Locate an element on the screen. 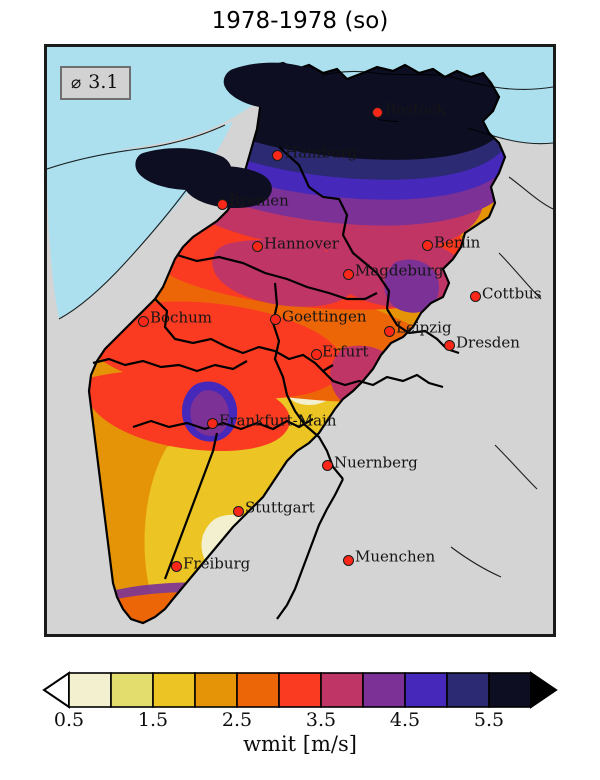 Image resolution: width=600 pixels, height=780 pixels. colorbar-swatches is located at coordinates (300, 690).